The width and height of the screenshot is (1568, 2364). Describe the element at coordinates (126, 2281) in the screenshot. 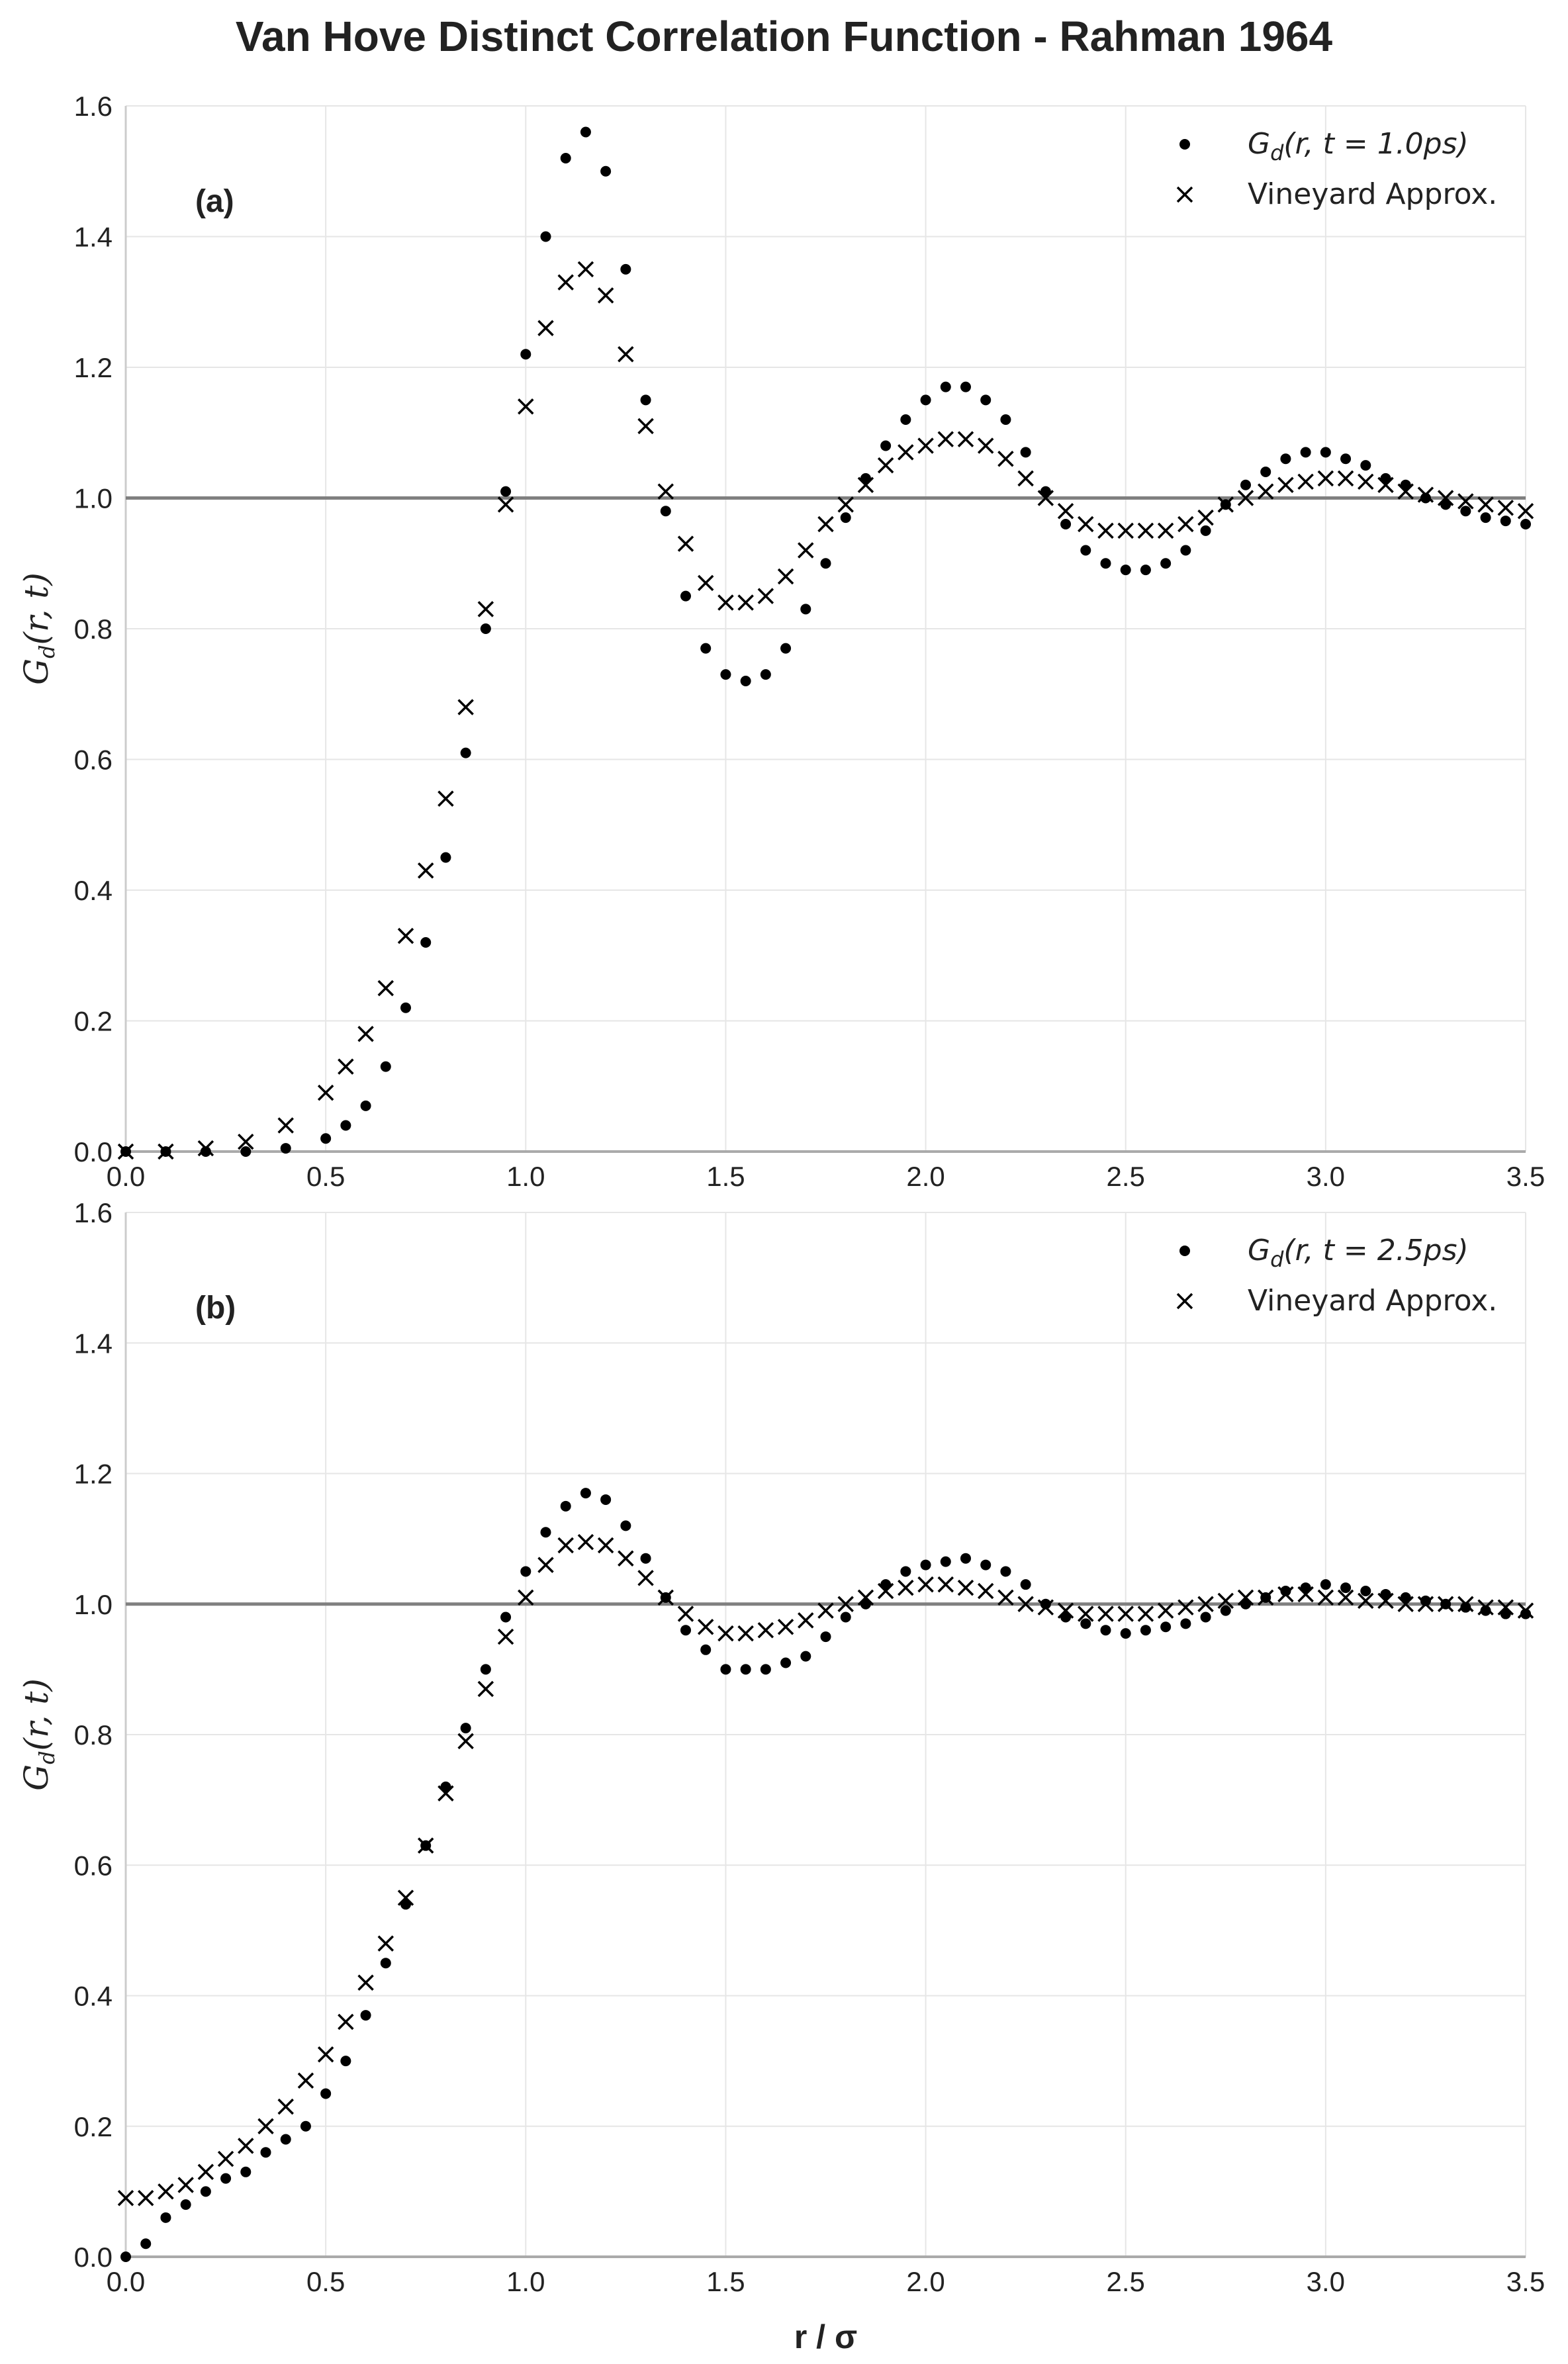

I see `x-tick-label: 0.0` at that location.